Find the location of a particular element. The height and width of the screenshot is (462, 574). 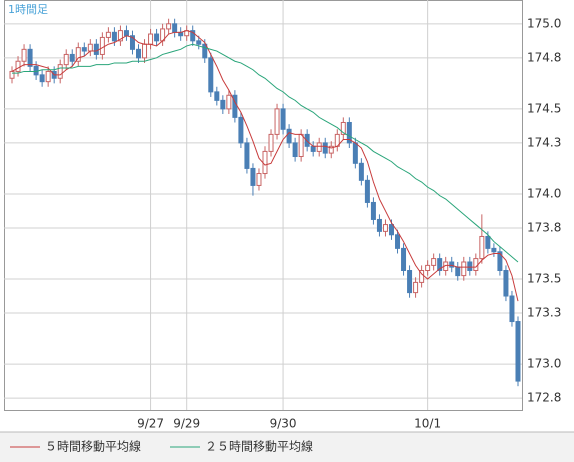

x-tick-label: 10/1 is located at coordinates (427, 424).